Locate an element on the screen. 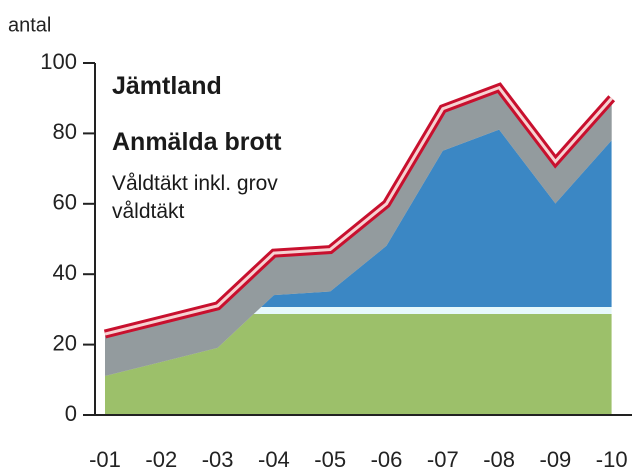 The height and width of the screenshot is (471, 640). x-tick-label: -05 is located at coordinates (330, 459).